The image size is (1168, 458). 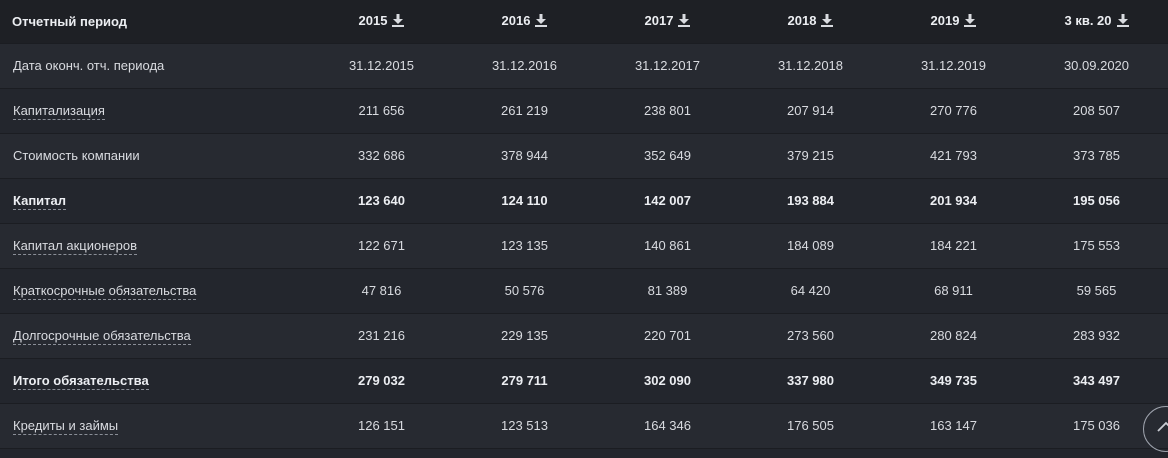 I want to click on table-cell: 122 671, so click(x=381, y=246).